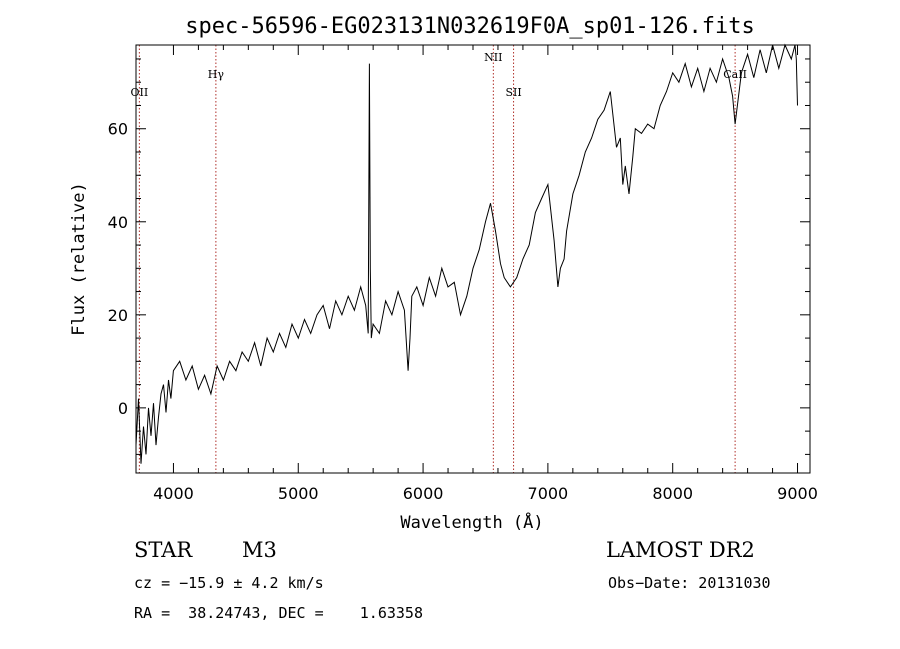 The height and width of the screenshot is (649, 900). Describe the element at coordinates (423, 493) in the screenshot. I see `x-tick-label: 6000` at that location.